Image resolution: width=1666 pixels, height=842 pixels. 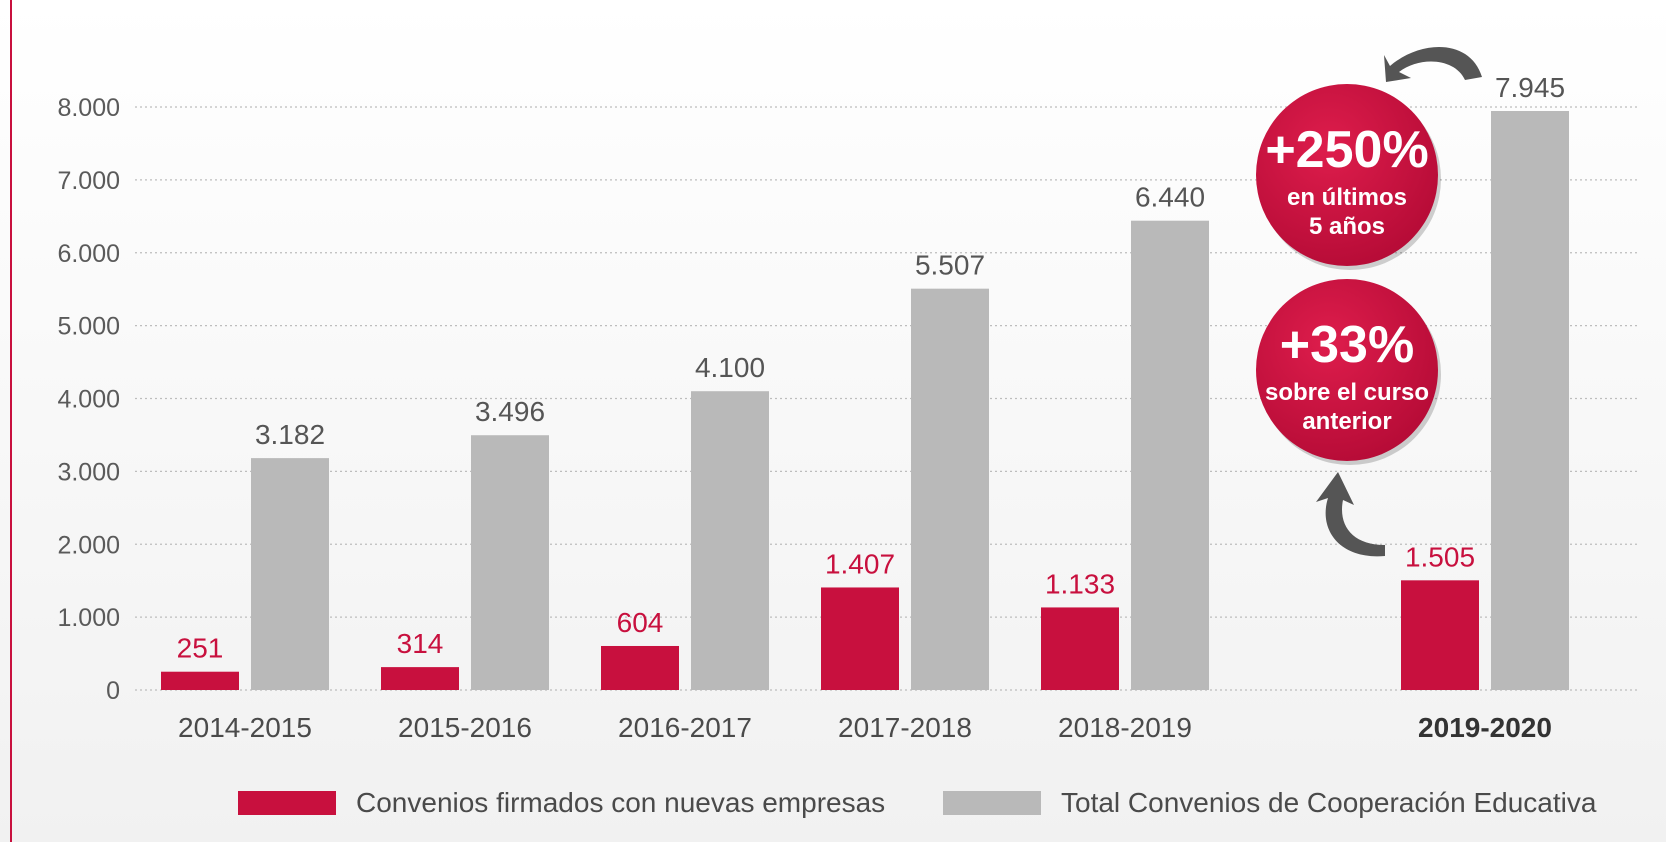 What do you see at coordinates (88, 545) in the screenshot?
I see `y-tick-label: 2.000` at bounding box center [88, 545].